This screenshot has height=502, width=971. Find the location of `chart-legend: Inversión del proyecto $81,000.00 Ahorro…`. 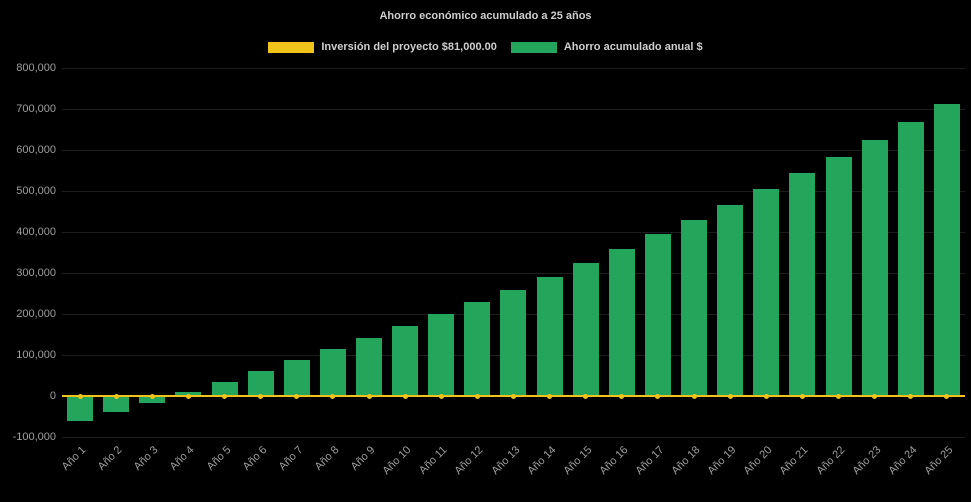

chart-legend: Inversión del proyecto $81,000.00 Ahorro… is located at coordinates (485, 47).